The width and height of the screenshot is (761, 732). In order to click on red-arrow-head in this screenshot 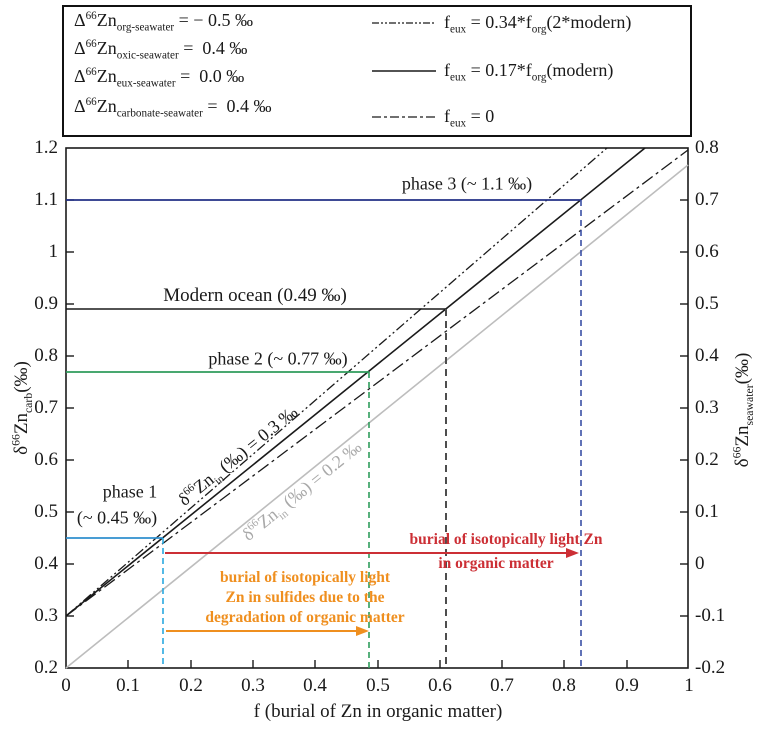, I will do `click(572, 553)`.